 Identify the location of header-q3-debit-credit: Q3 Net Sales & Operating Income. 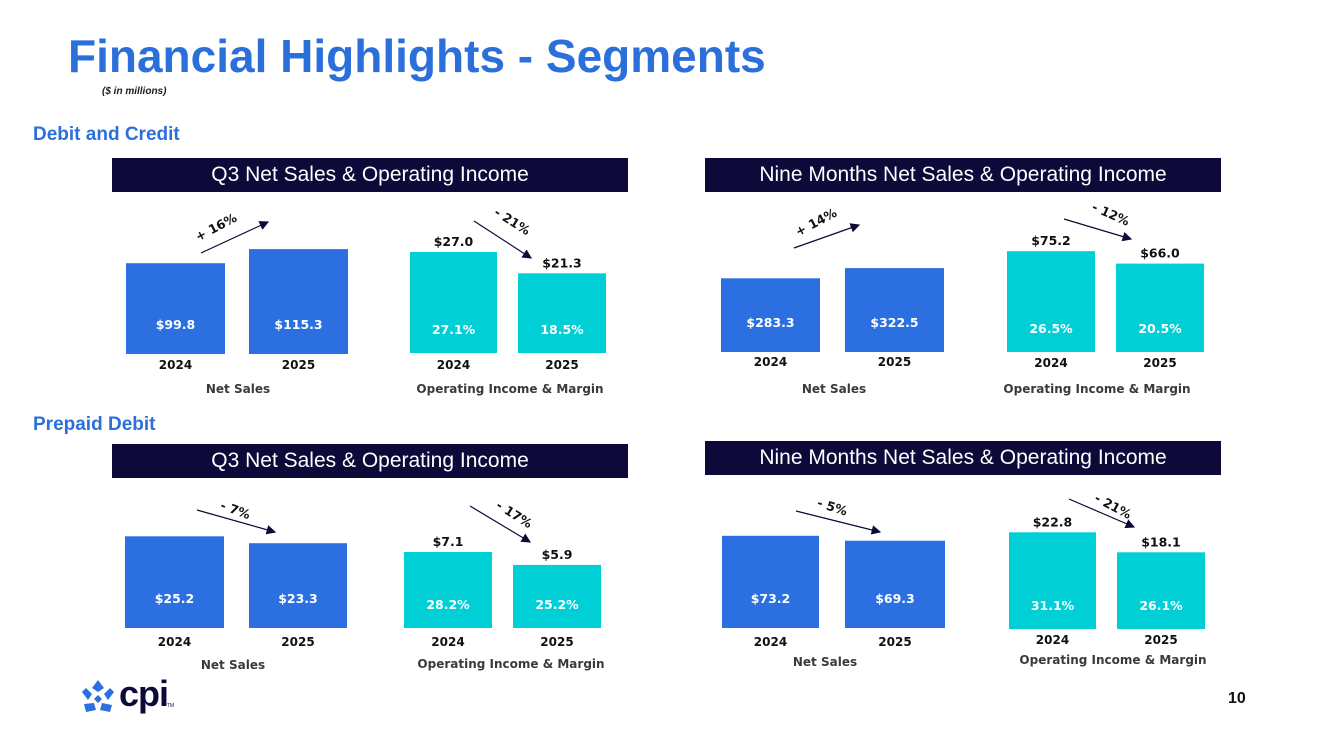
(370, 175).